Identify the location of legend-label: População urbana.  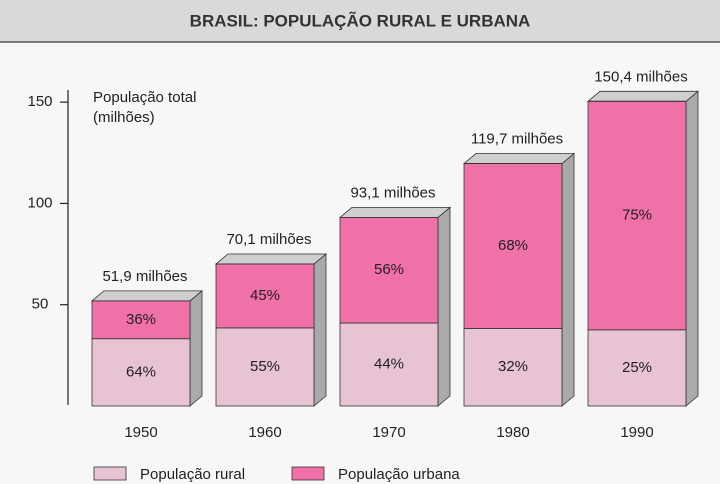
(399, 474).